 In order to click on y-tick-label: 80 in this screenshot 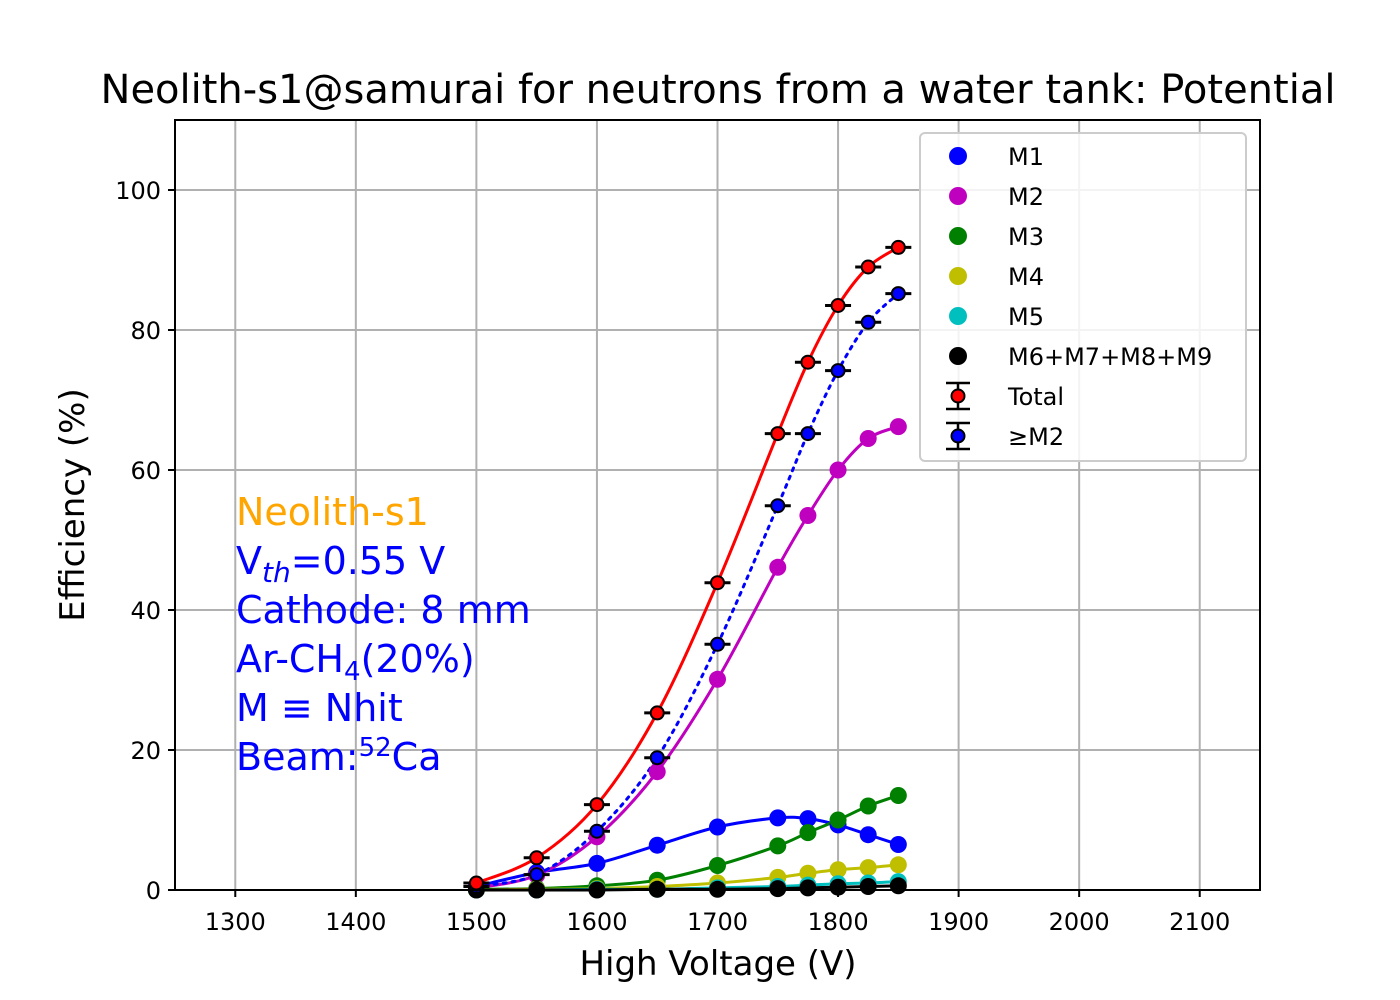, I will do `click(145, 331)`.